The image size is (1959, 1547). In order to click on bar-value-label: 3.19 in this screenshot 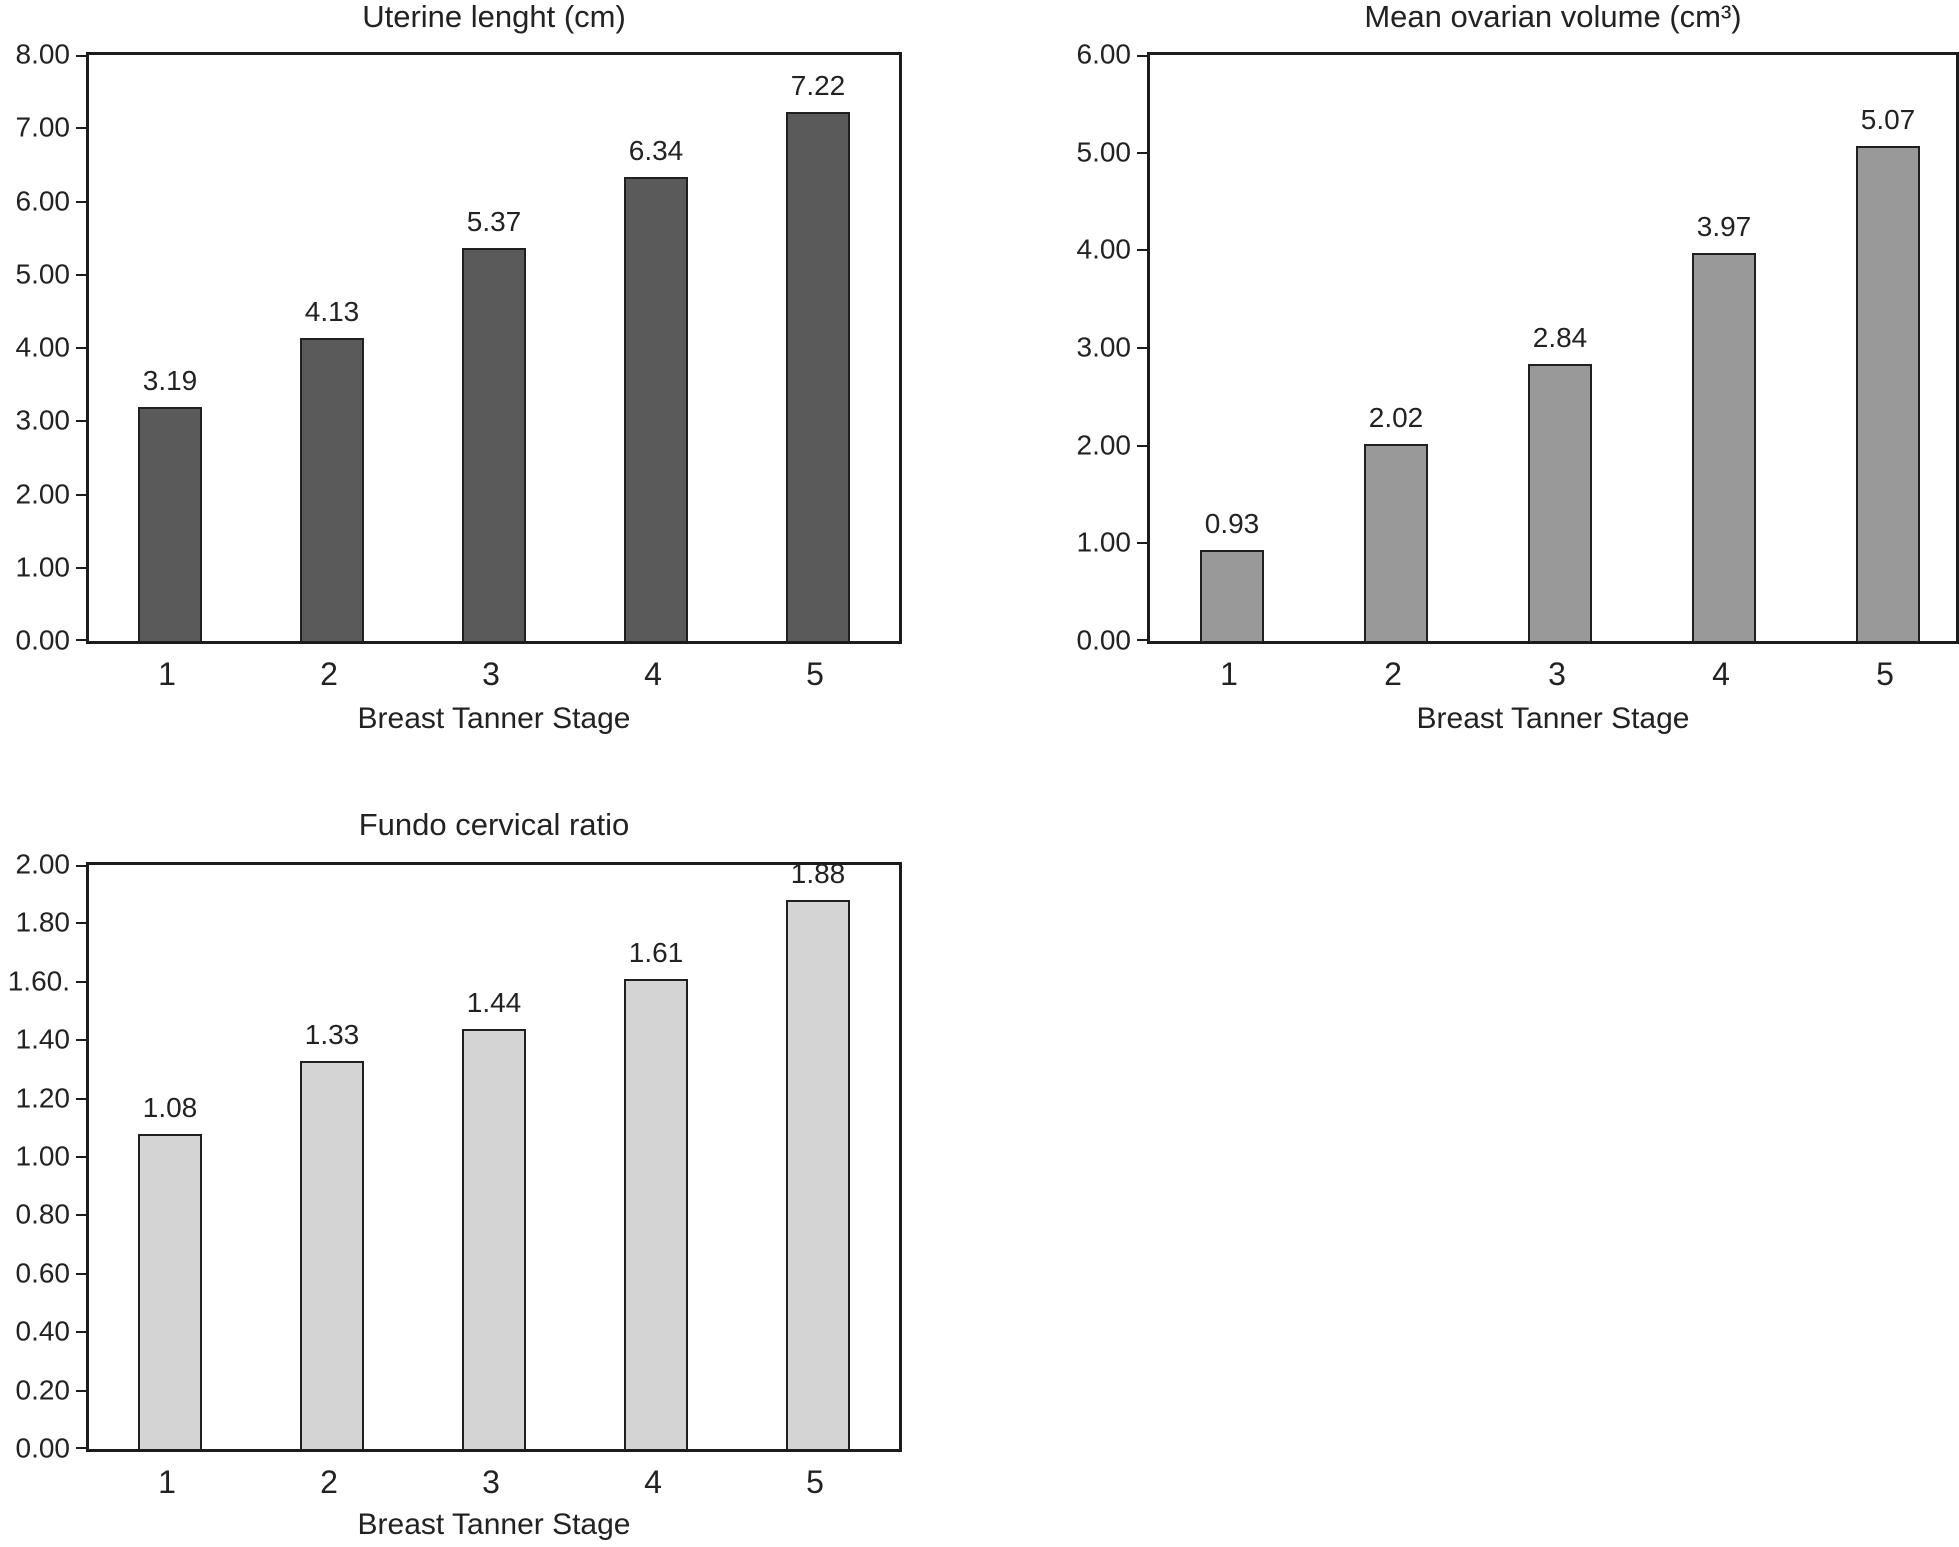, I will do `click(170, 380)`.